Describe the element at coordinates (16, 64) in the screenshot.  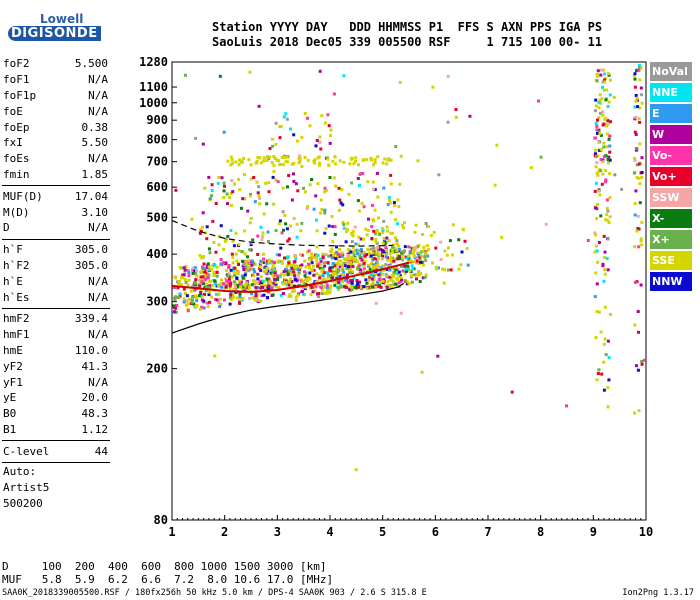
I see `param-name: foF2` at that location.